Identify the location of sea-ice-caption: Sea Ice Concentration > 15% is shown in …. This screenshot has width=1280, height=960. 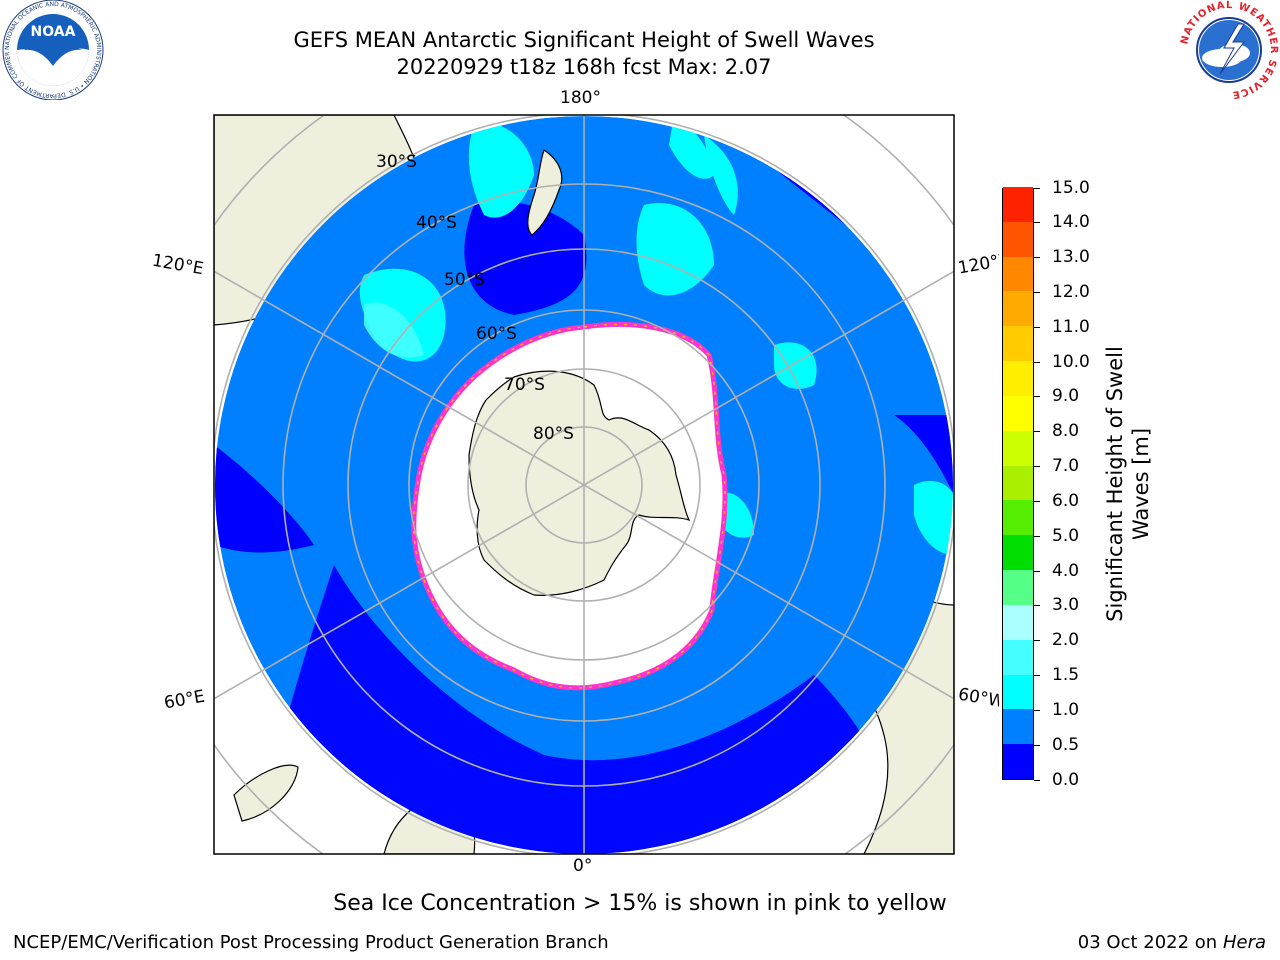
(640, 903).